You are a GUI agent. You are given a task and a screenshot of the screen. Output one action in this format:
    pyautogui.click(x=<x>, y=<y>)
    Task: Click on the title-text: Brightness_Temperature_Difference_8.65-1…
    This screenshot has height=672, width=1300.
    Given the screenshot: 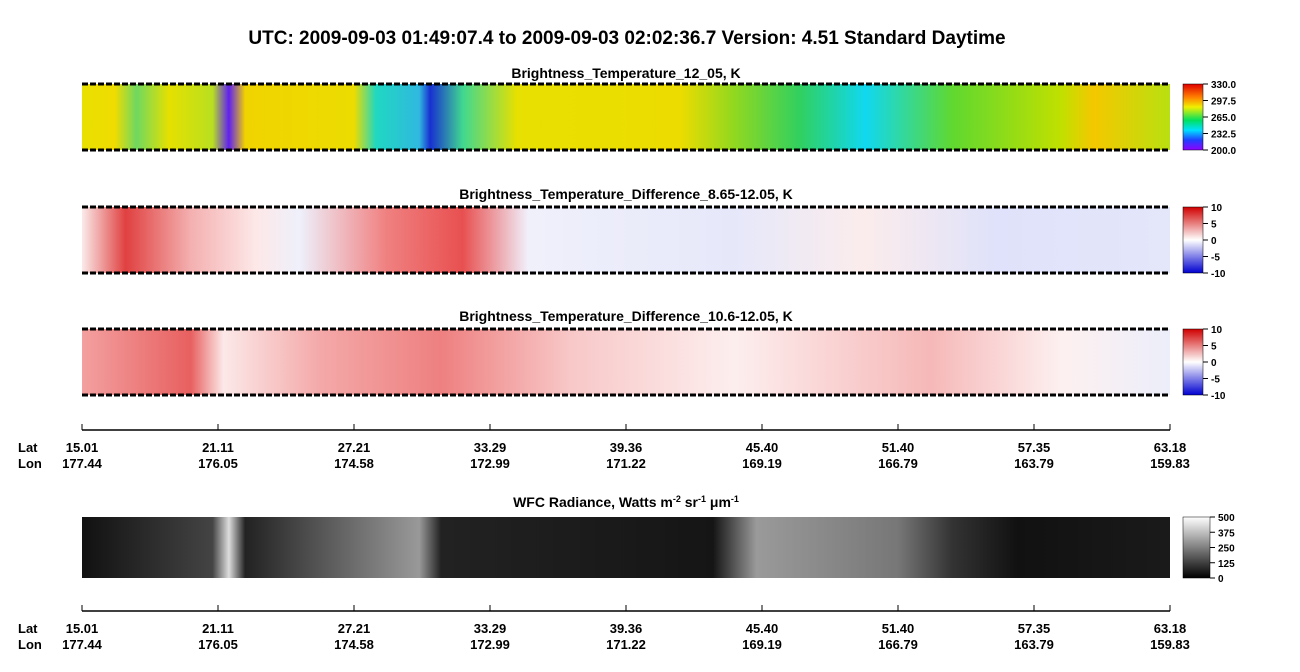 What is the action you would take?
    pyautogui.click(x=626, y=194)
    